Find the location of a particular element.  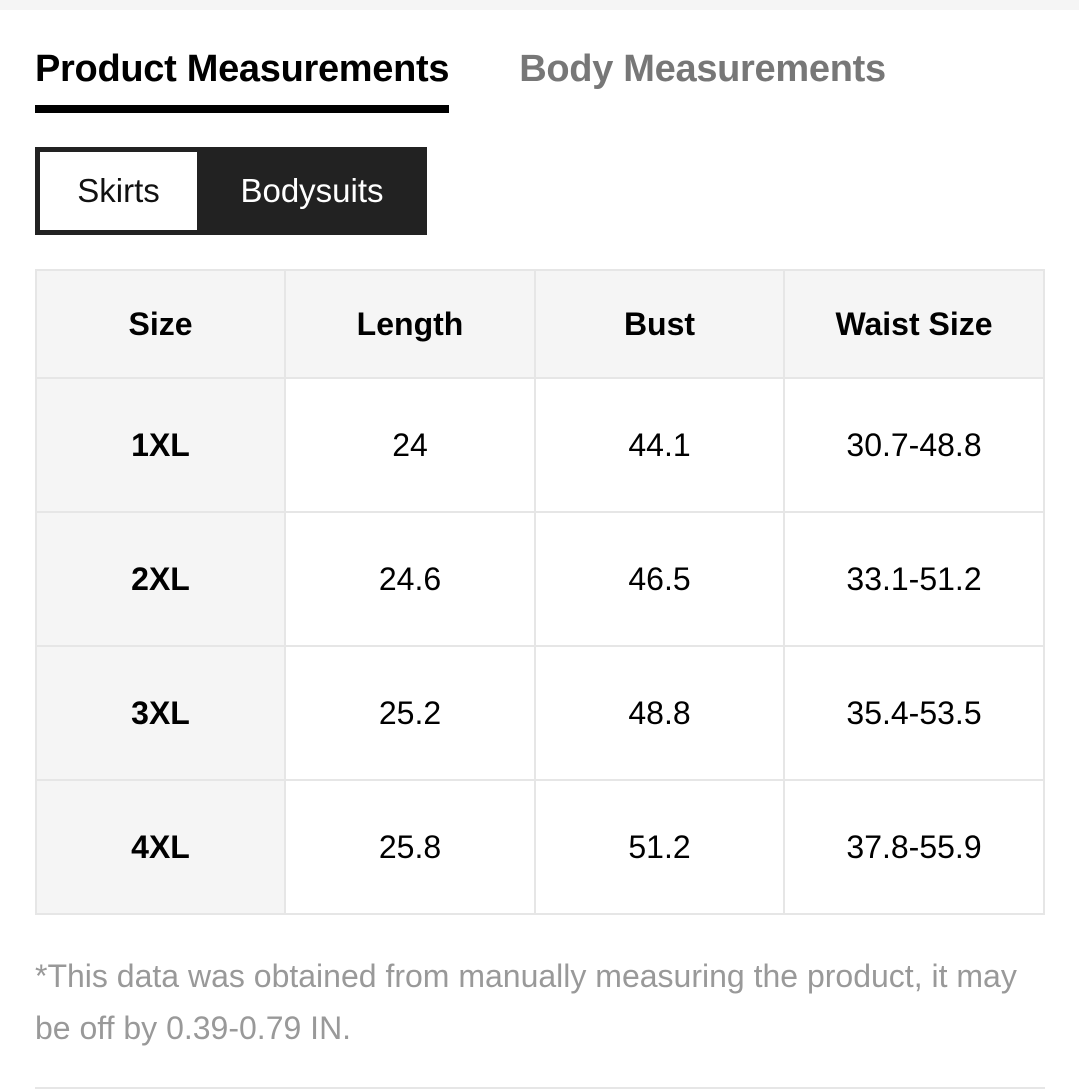

cell-waist: 37.8-55.9 is located at coordinates (914, 847).